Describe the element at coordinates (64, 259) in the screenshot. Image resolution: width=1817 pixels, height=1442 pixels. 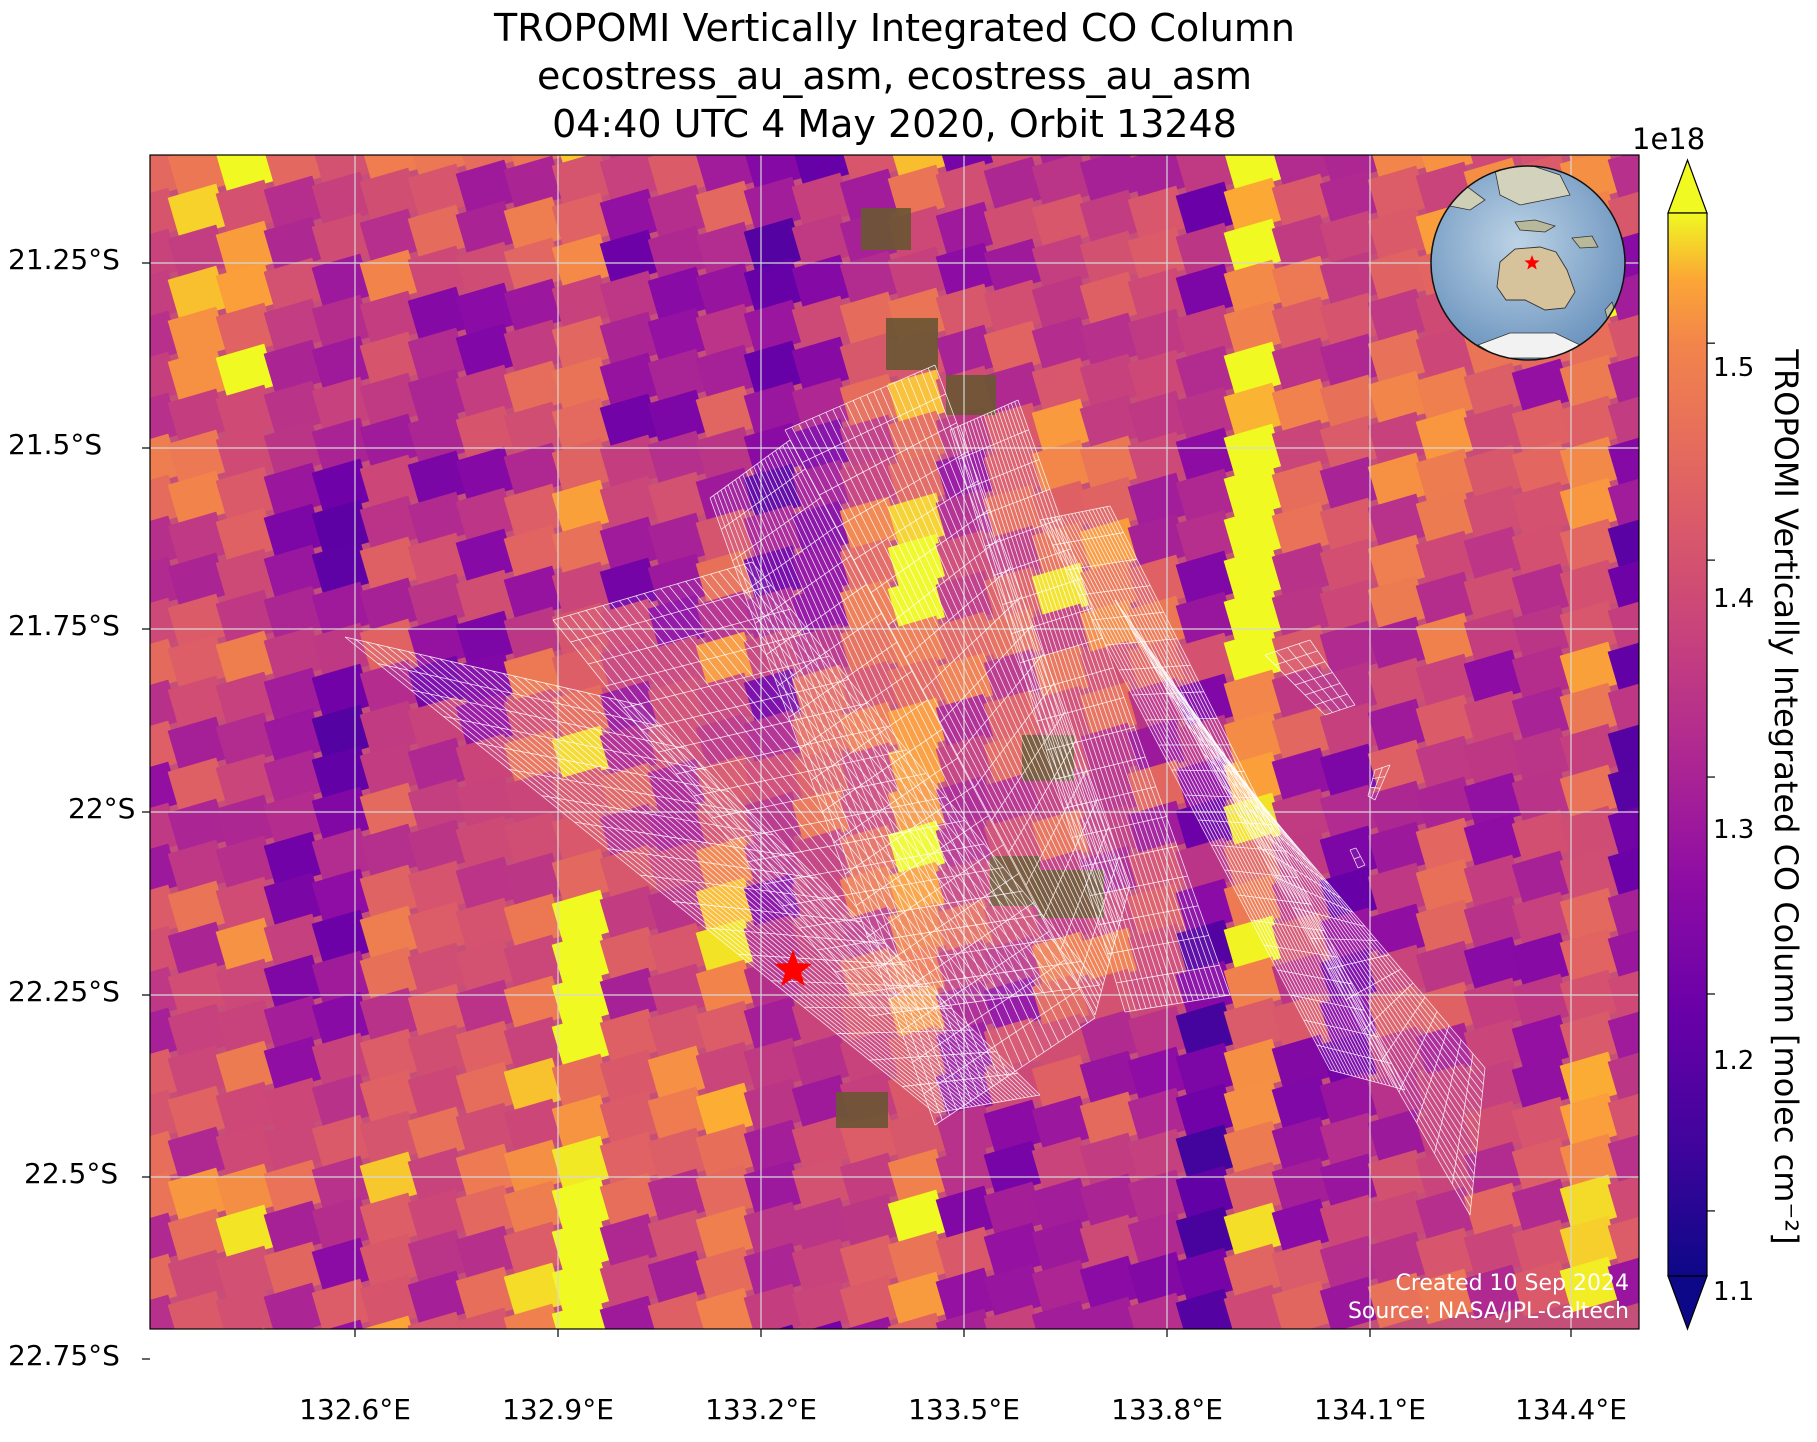
I see `y-tick-label: 21.25°S` at that location.